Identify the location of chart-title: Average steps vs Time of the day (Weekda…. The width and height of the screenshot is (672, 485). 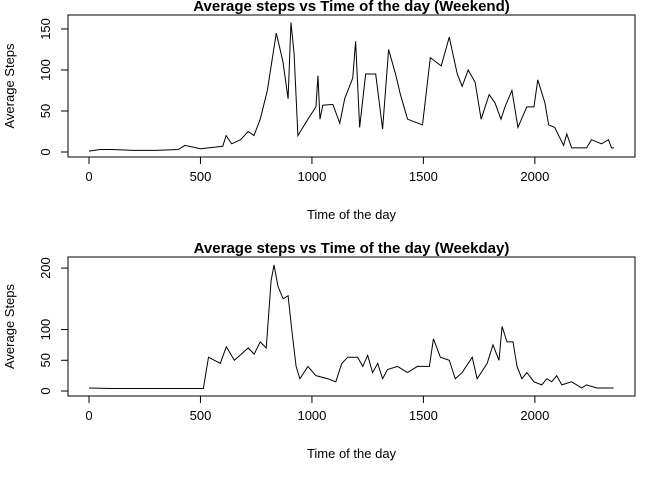
(352, 248).